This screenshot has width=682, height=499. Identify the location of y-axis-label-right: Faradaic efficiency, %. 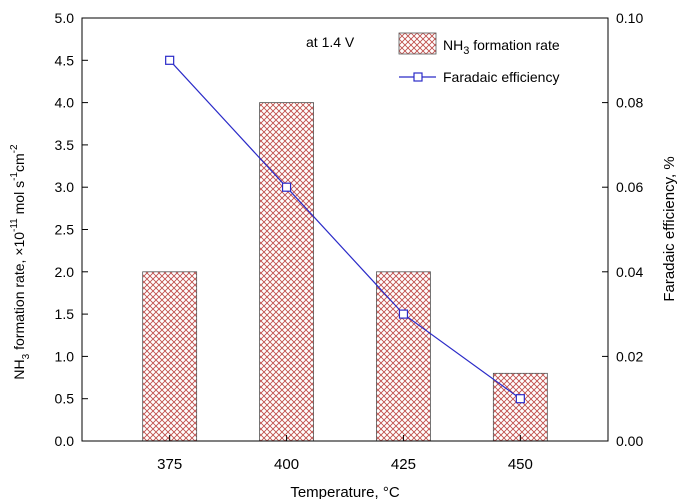
(669, 228).